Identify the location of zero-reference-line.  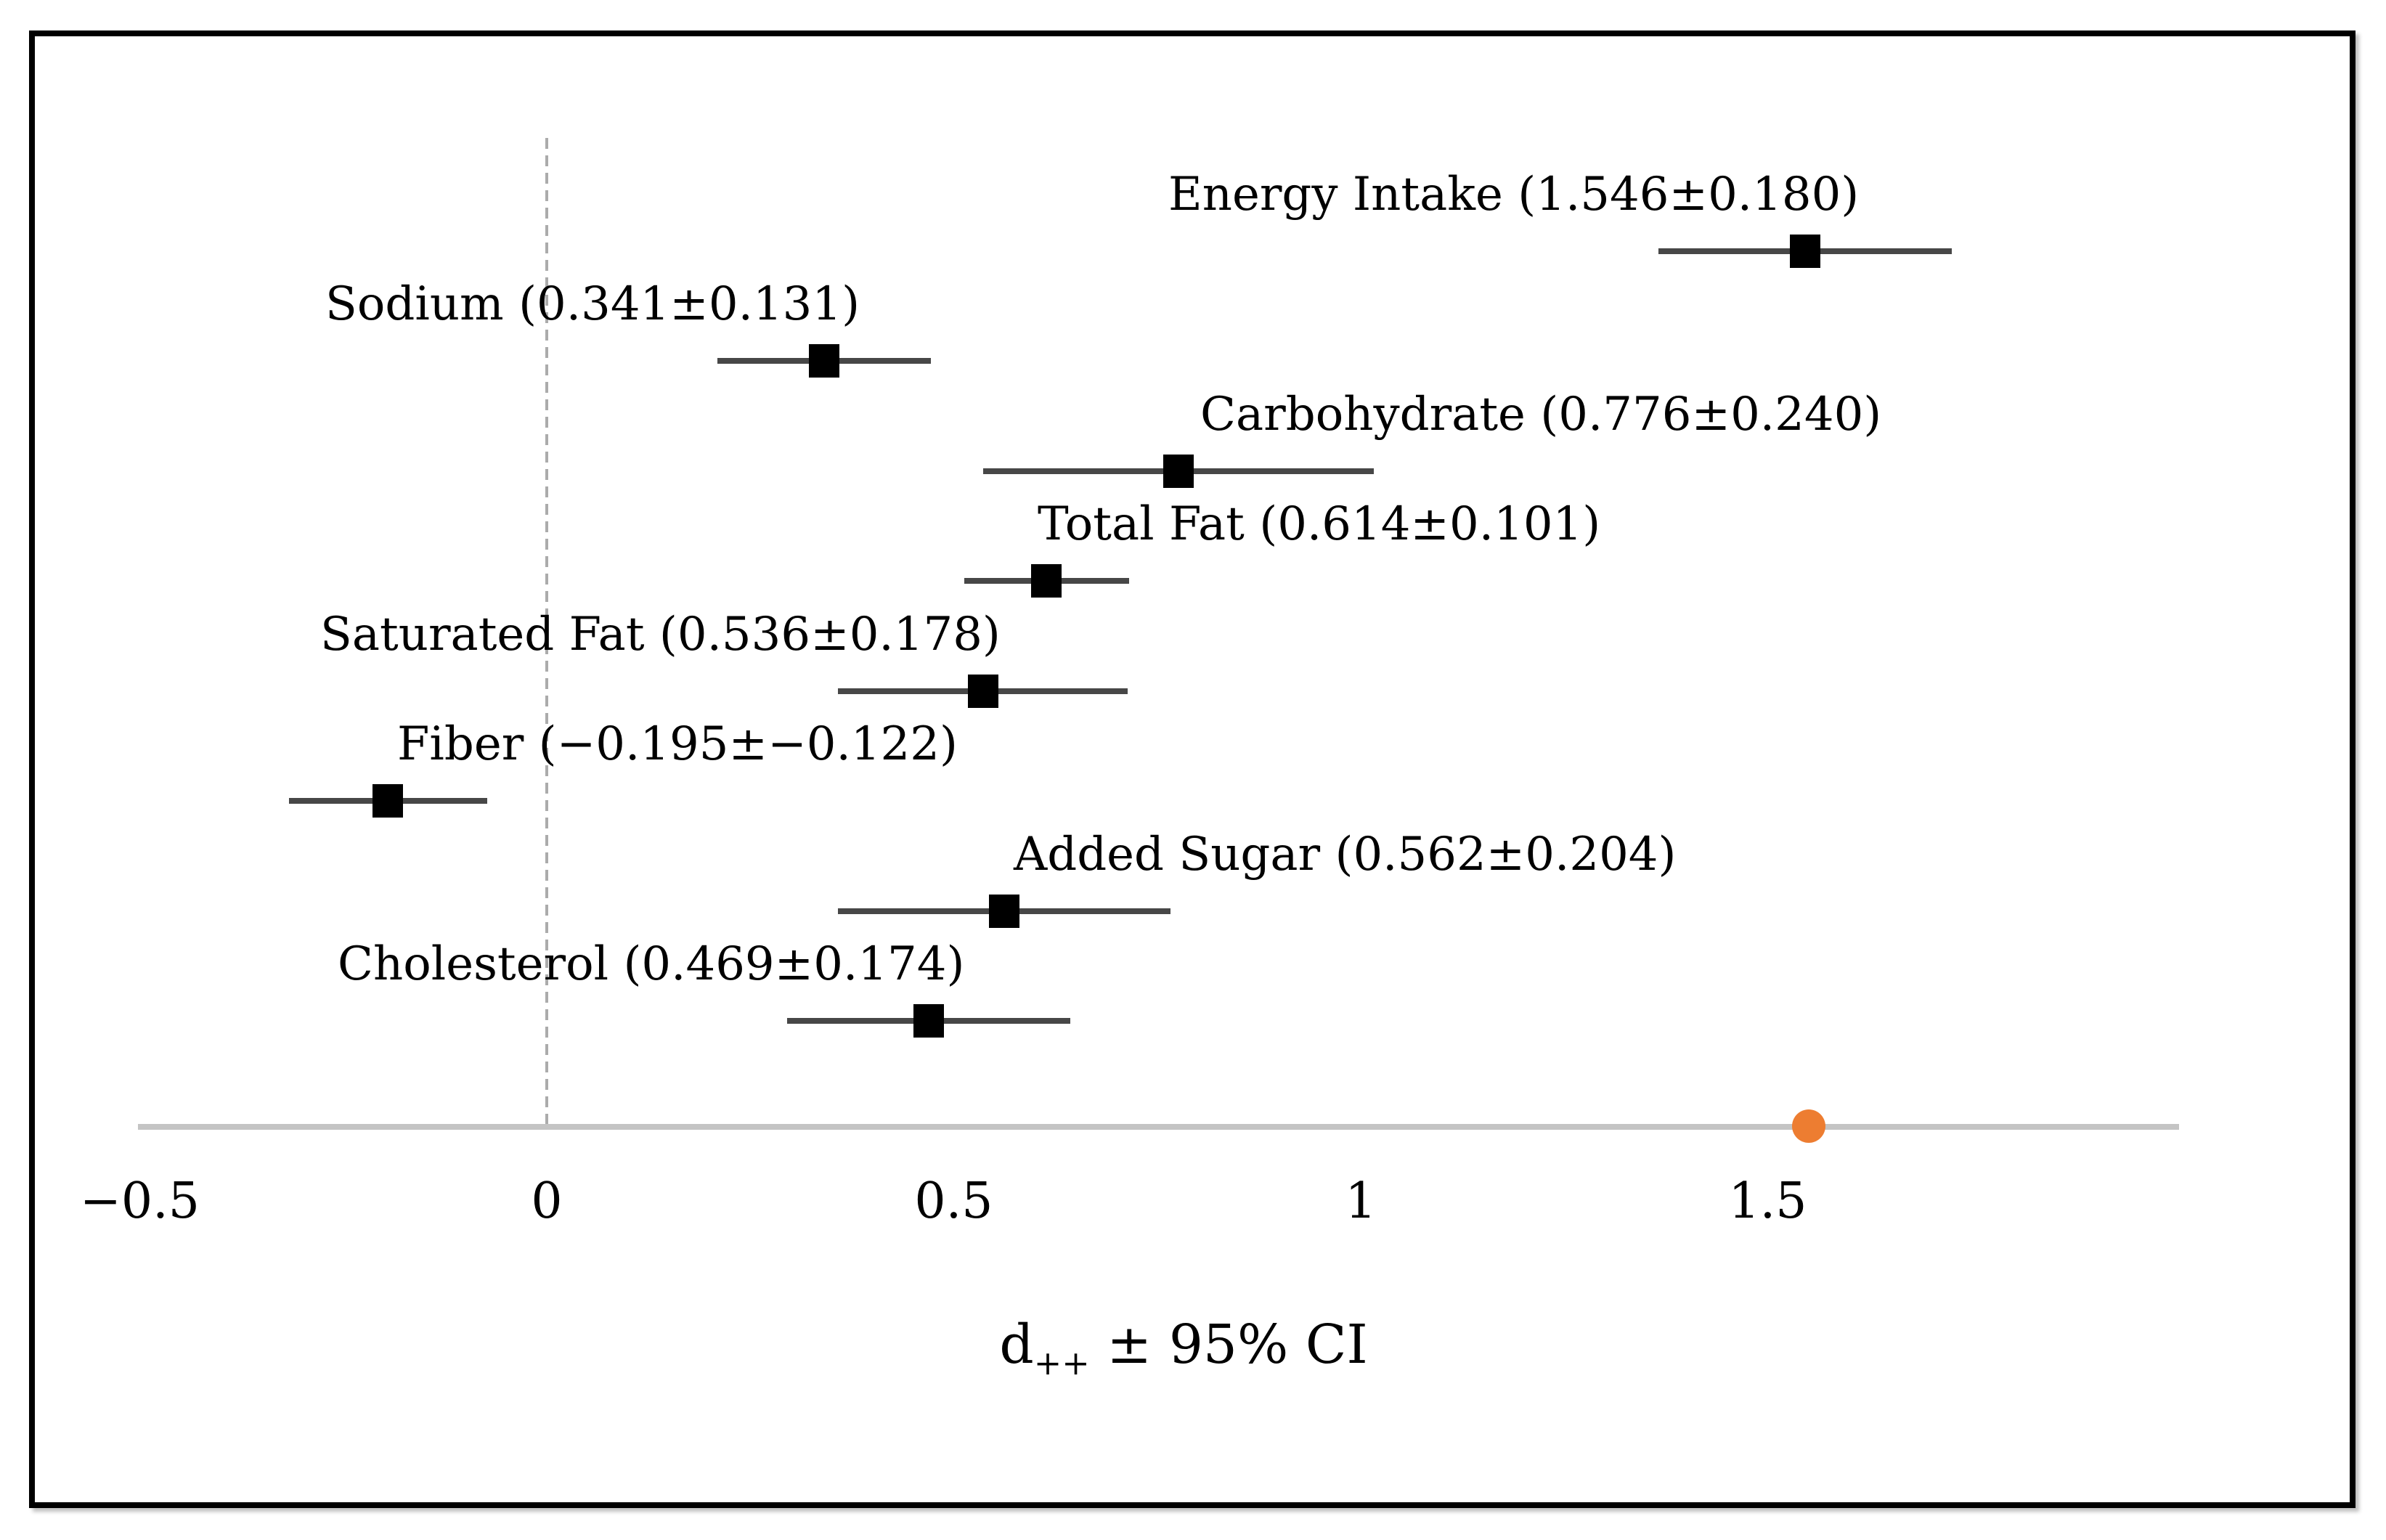
(546, 632).